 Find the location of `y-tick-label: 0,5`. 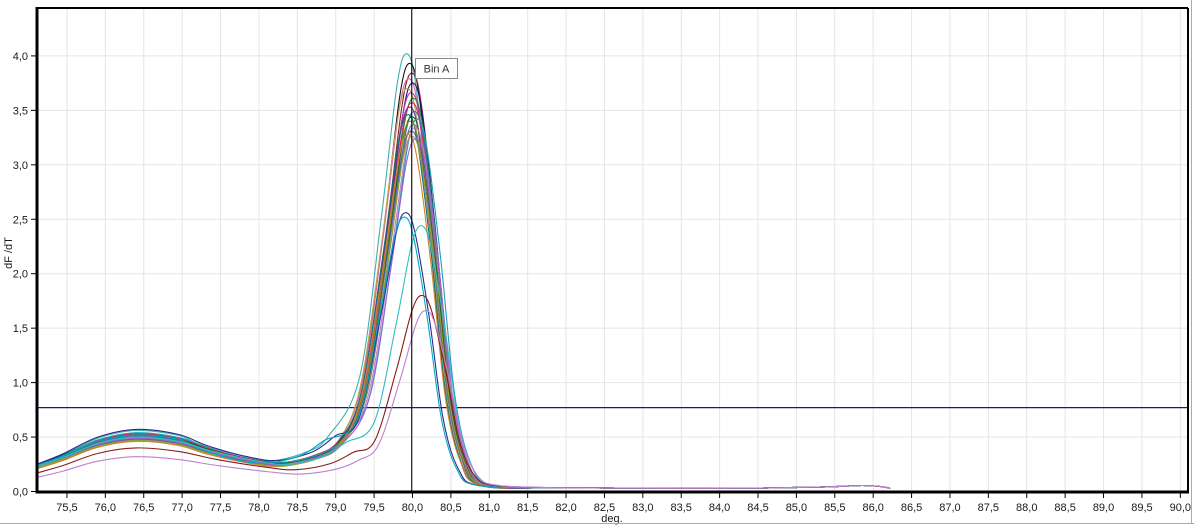

y-tick-label: 0,5 is located at coordinates (20, 438).